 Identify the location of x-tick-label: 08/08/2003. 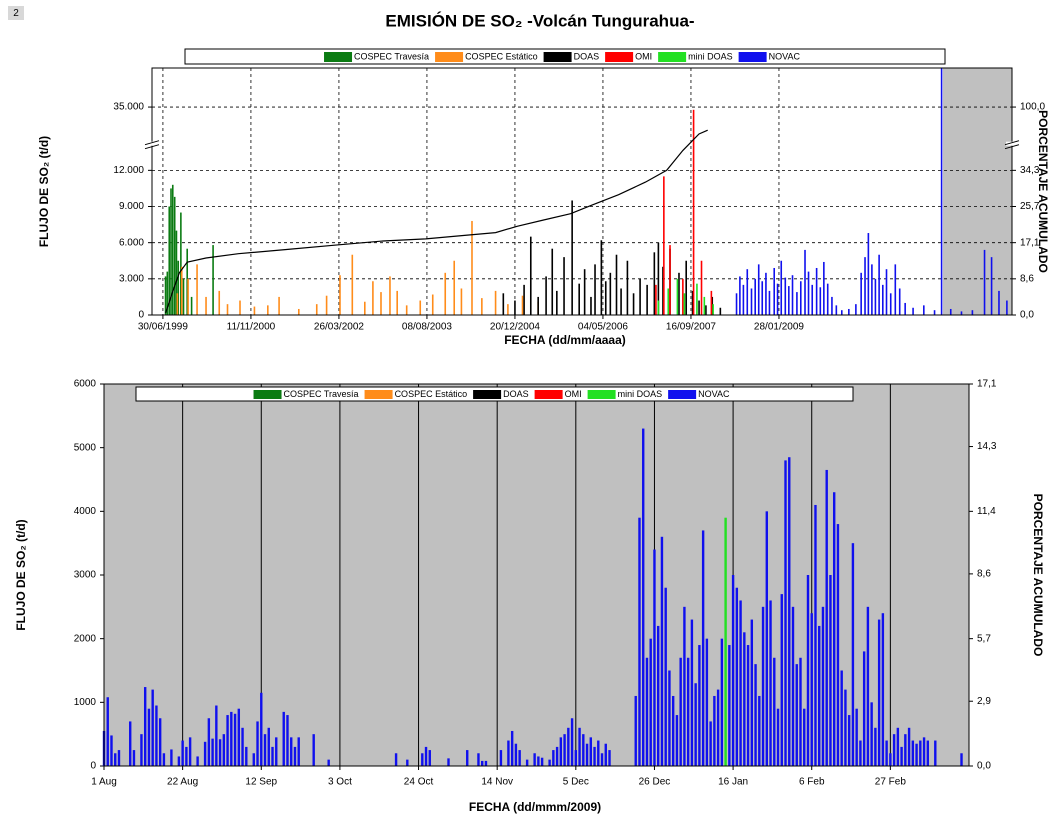
(427, 327).